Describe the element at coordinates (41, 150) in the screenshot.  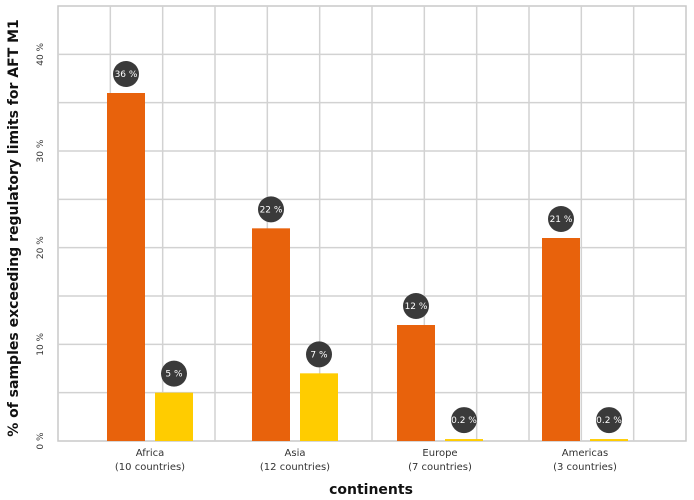
I see `y-tick-label: 30 %` at that location.